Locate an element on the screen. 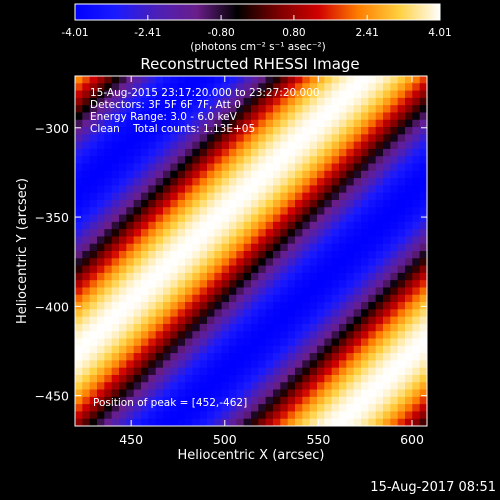 The height and width of the screenshot is (500, 500). colorbar-ticks: -4.01 -2.41 -0.80 0.80 2.41 4.01 is located at coordinates (256, 27).